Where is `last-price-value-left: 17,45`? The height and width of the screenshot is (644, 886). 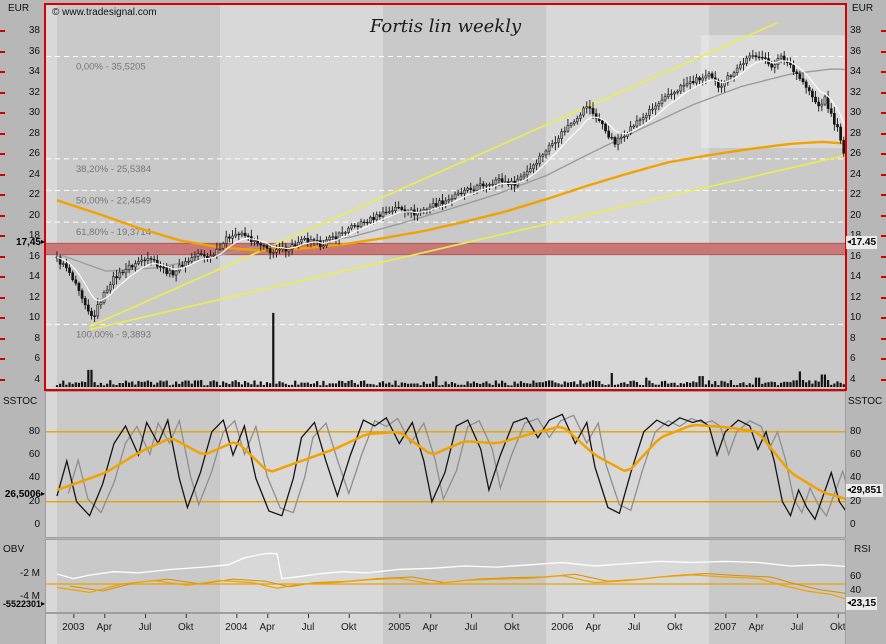 last-price-value-left: 17,45 is located at coordinates (28, 242).